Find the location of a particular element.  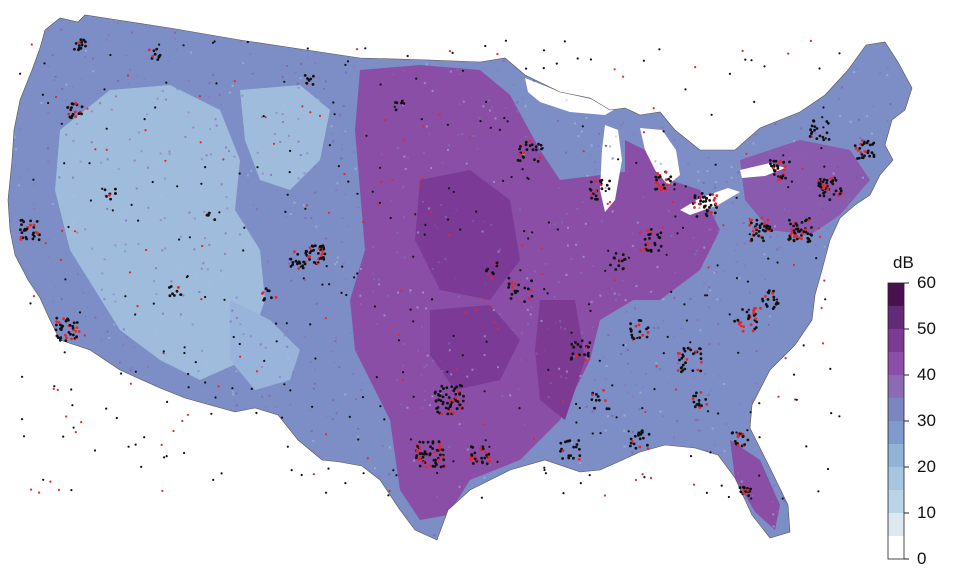

legend-tick-label: 0 is located at coordinates (922, 558).